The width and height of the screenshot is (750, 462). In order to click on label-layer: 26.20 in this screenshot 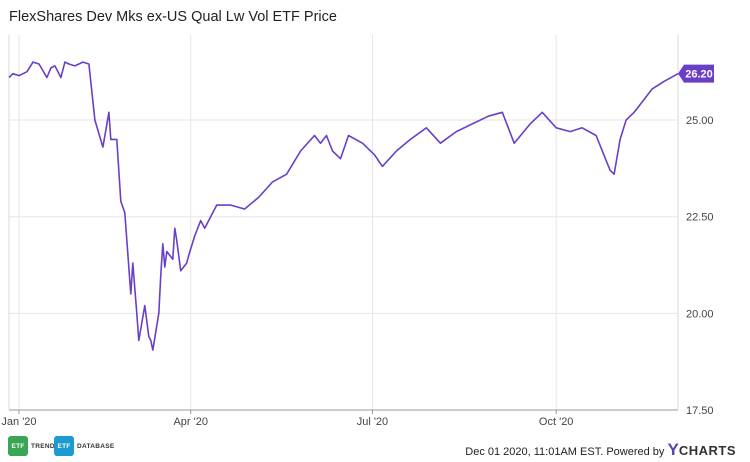, I will do `click(696, 73)`.